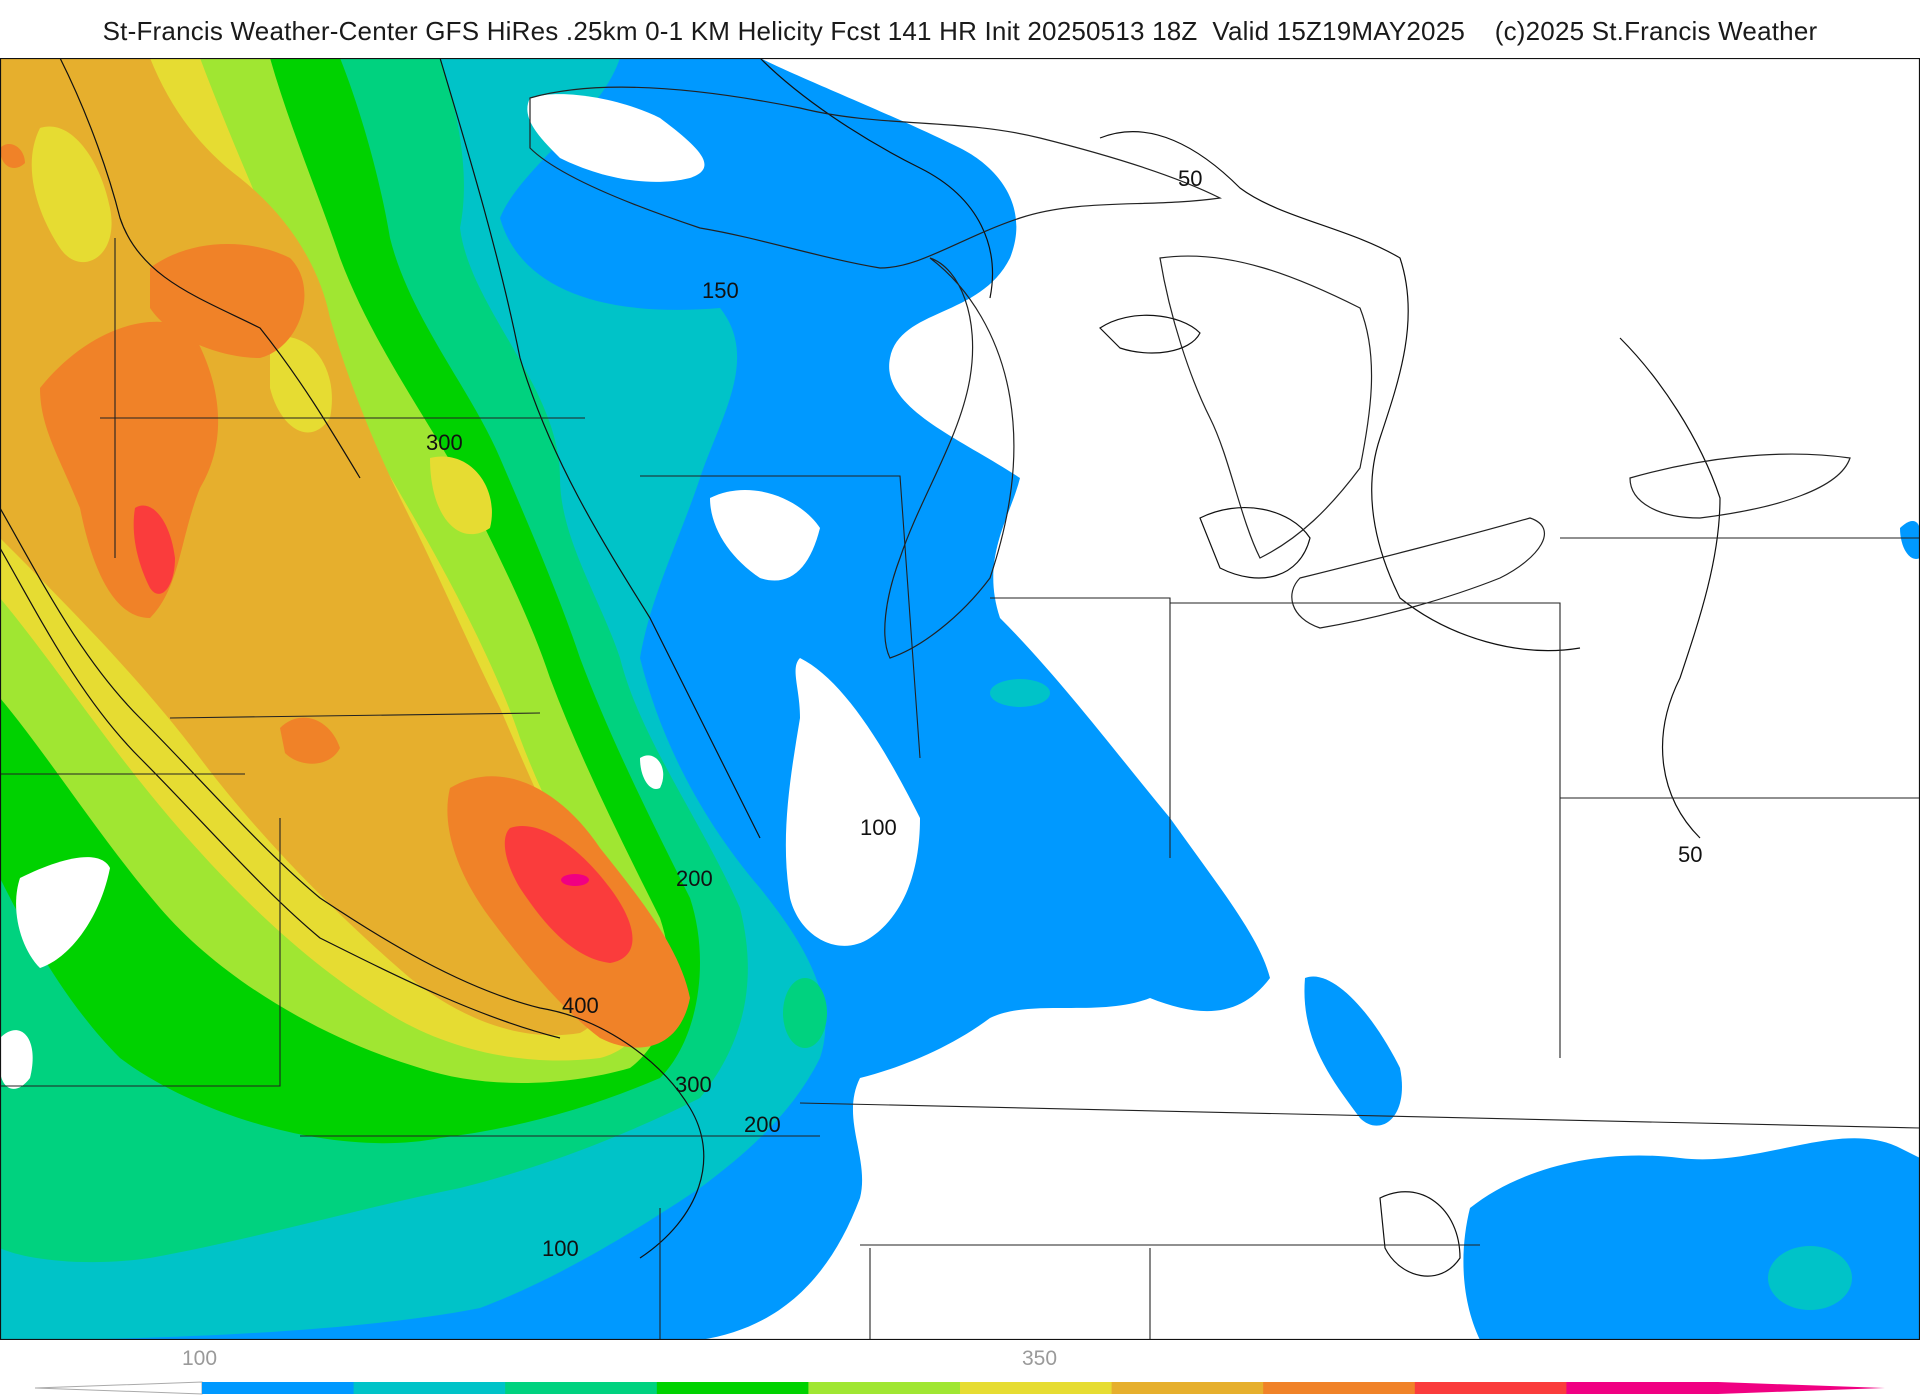  I want to click on colorbar-right-arrow, so click(1801, 1388).